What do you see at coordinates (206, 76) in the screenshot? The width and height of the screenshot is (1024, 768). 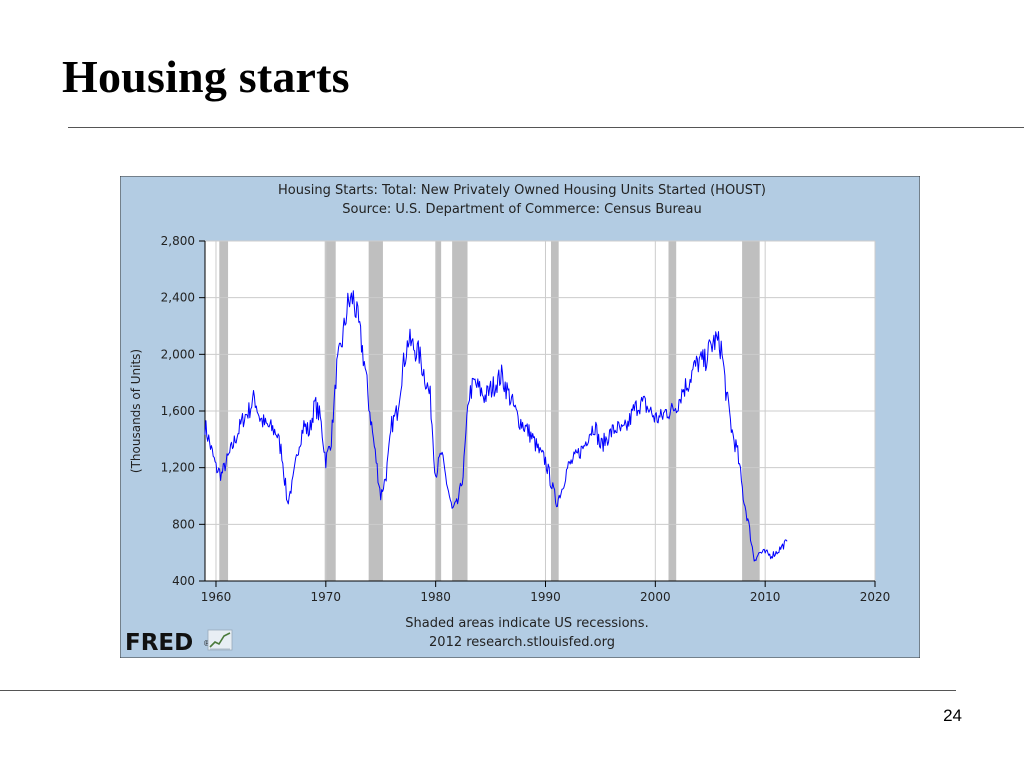 I see `slide-title: Housing starts` at bounding box center [206, 76].